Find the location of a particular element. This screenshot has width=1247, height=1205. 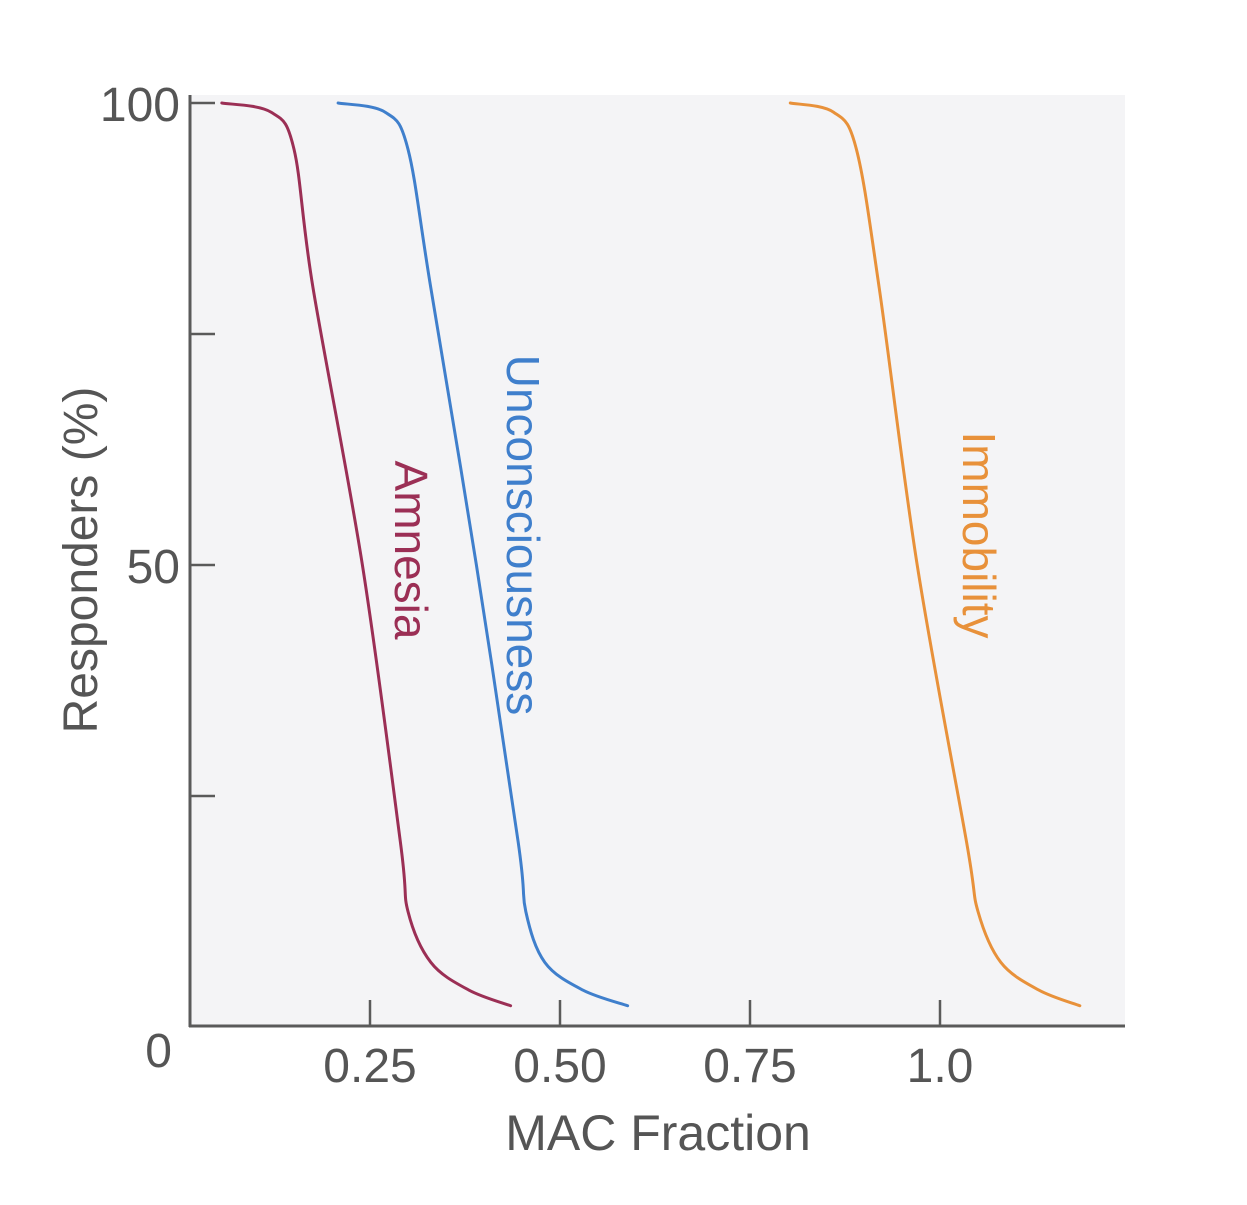

y-tick-label: 100 is located at coordinates (140, 105).